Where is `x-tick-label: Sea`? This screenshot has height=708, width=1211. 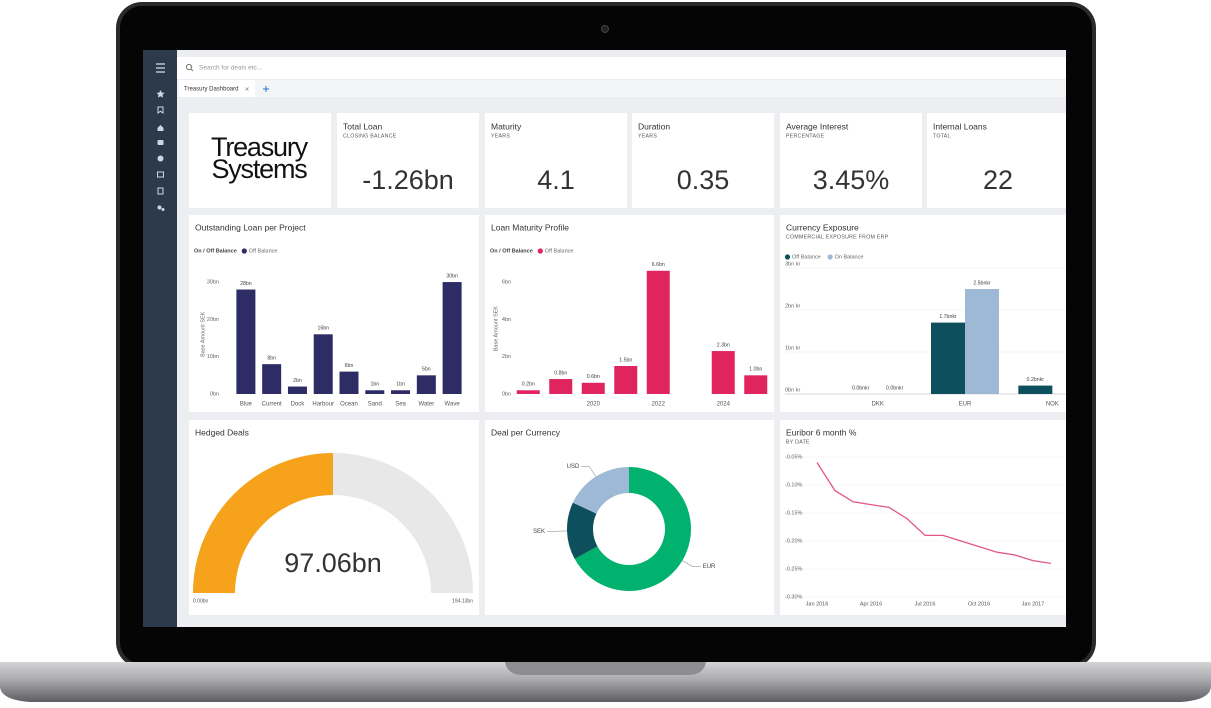 x-tick-label: Sea is located at coordinates (400, 405).